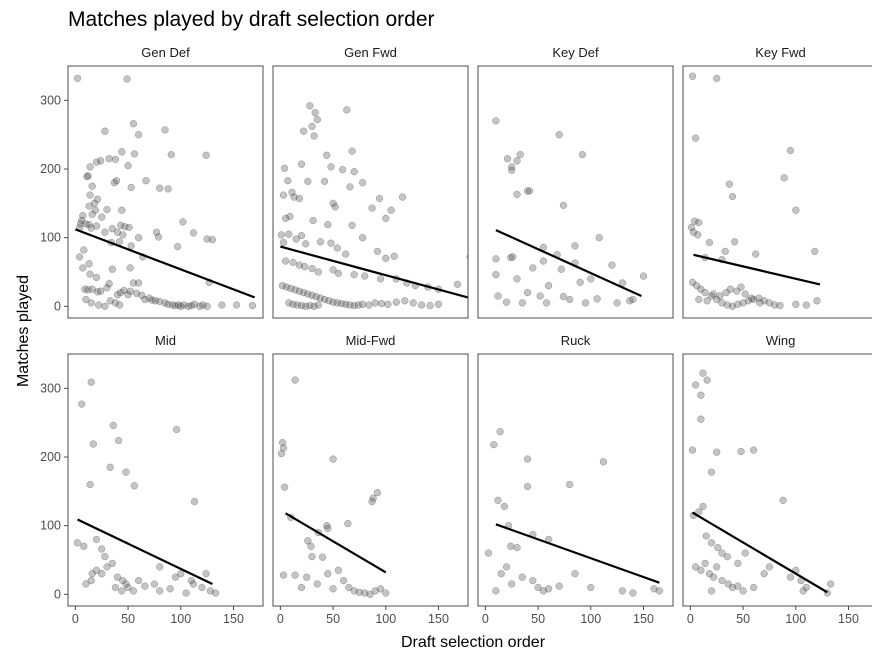  Describe the element at coordinates (233, 619) in the screenshot. I see `x-tick-label: 150` at that location.